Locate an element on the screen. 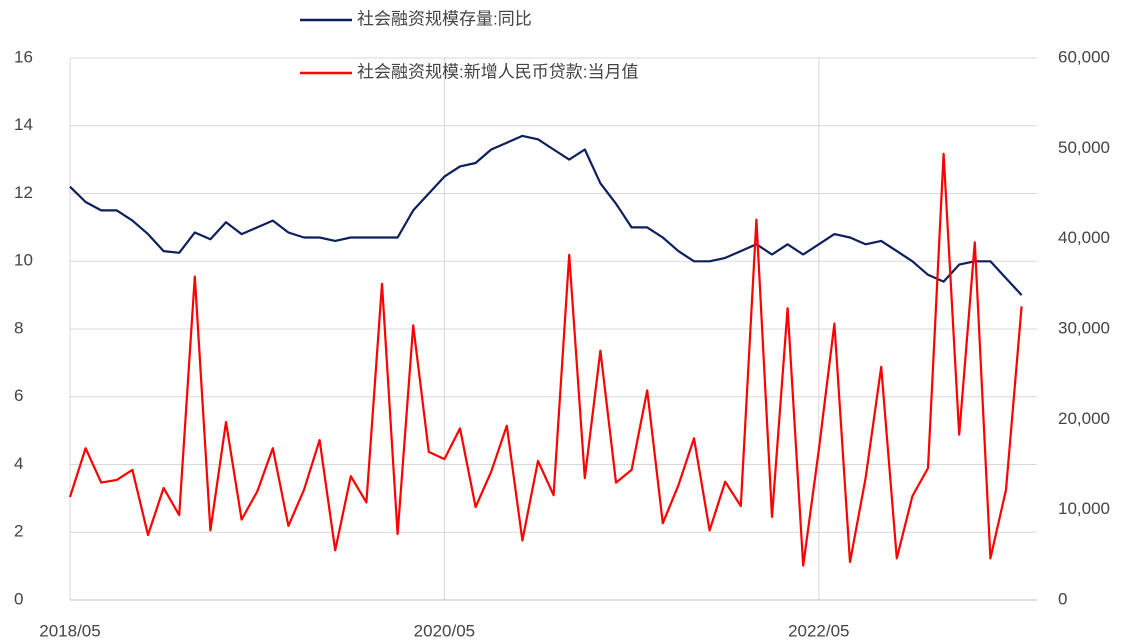 The height and width of the screenshot is (640, 1130). y-tick-label: 6 is located at coordinates (18, 395).